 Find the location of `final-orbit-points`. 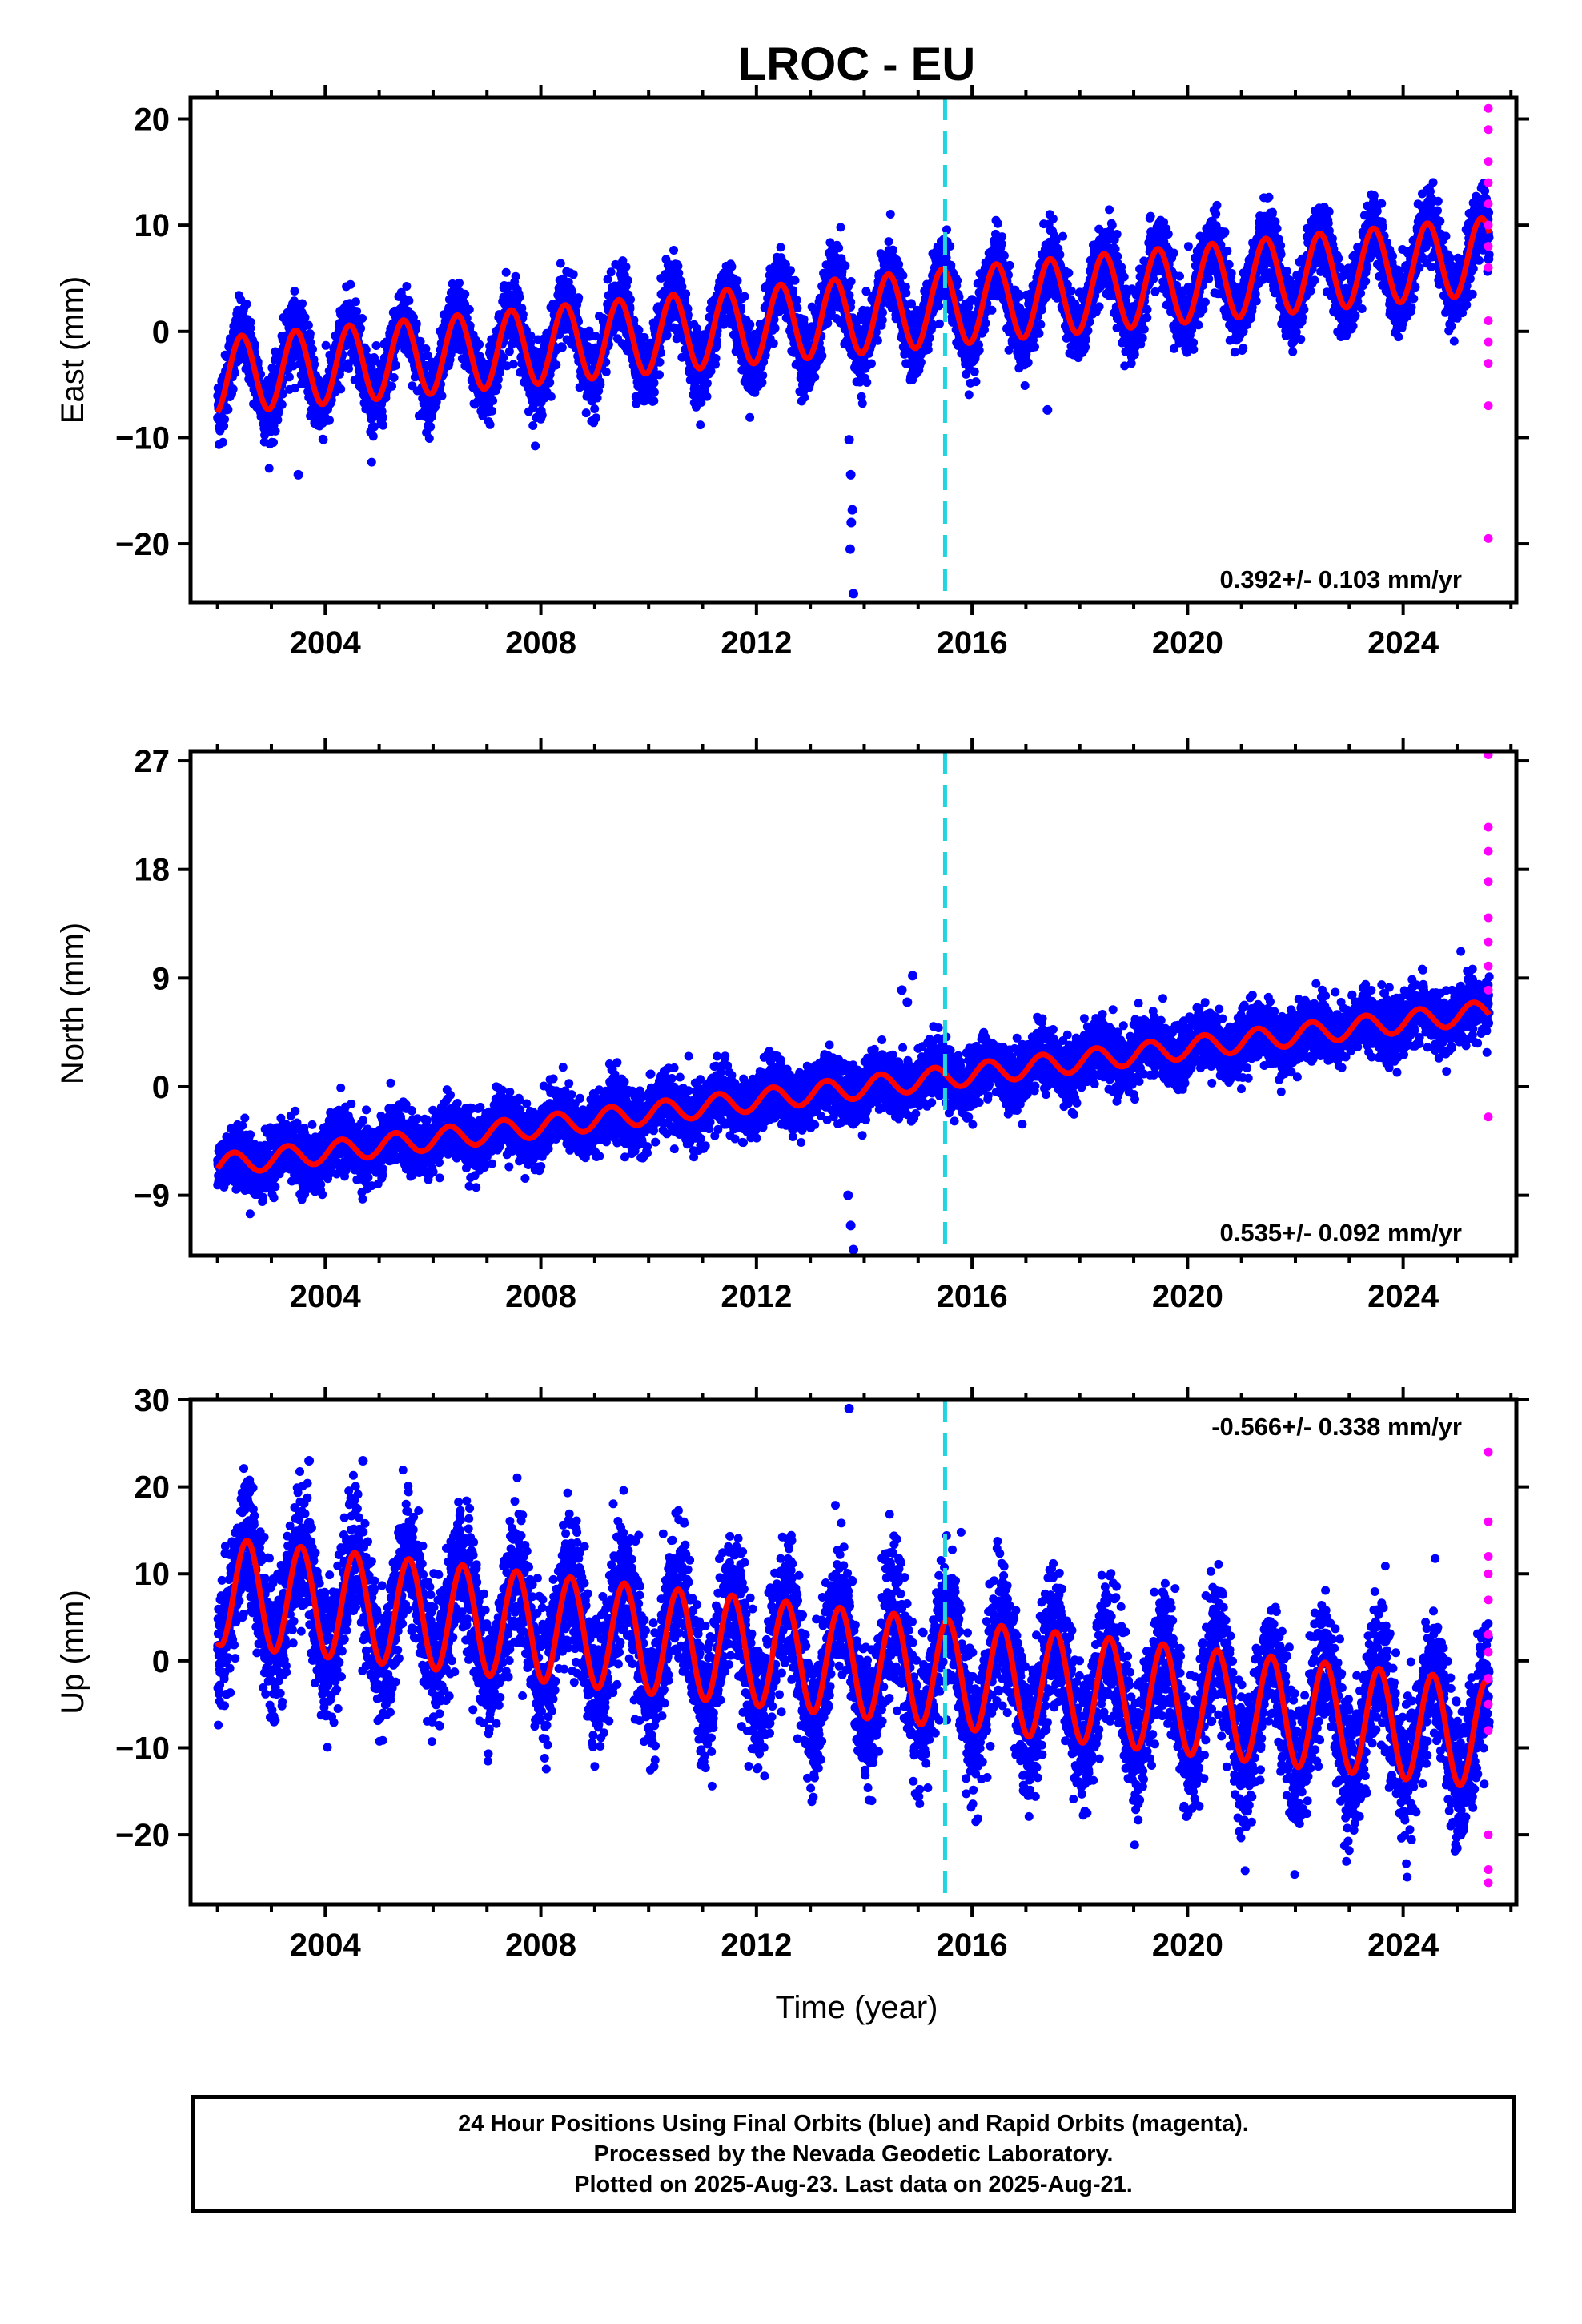

final-orbit-points is located at coordinates (853, 388).